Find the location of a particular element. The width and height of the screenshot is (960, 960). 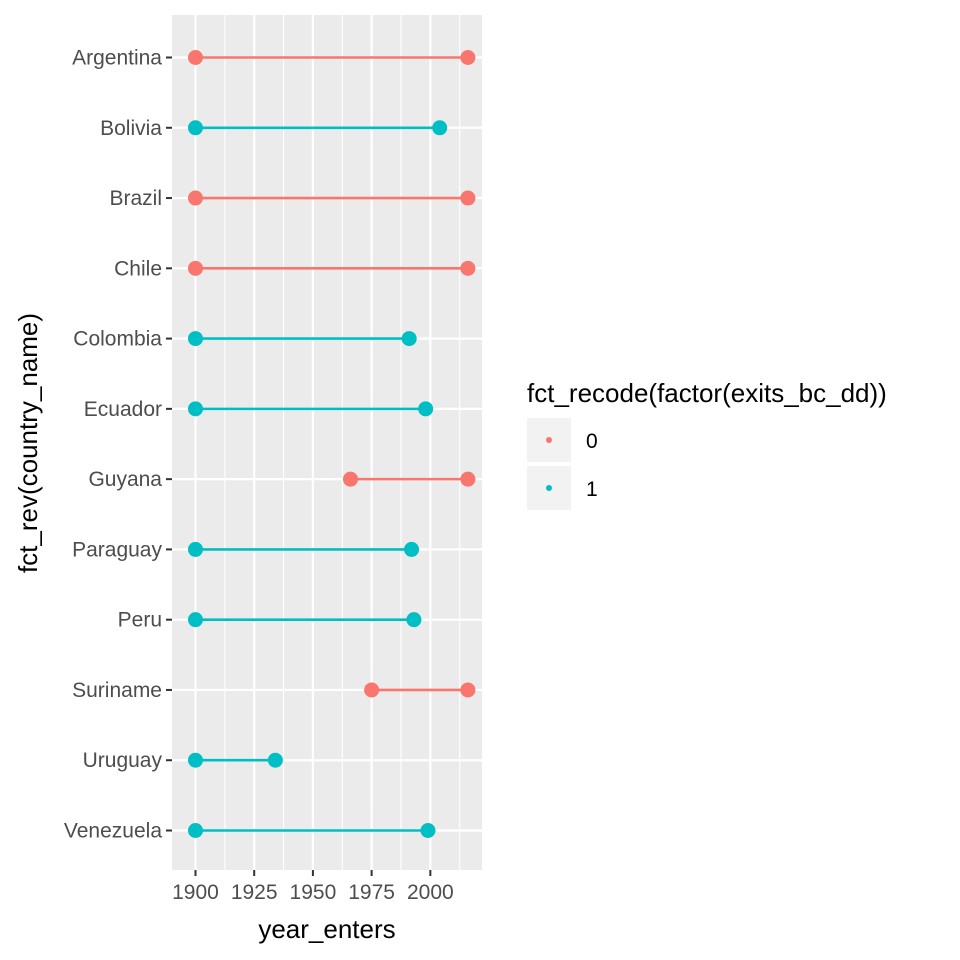

y-tick-label: Colombia is located at coordinates (117, 339).